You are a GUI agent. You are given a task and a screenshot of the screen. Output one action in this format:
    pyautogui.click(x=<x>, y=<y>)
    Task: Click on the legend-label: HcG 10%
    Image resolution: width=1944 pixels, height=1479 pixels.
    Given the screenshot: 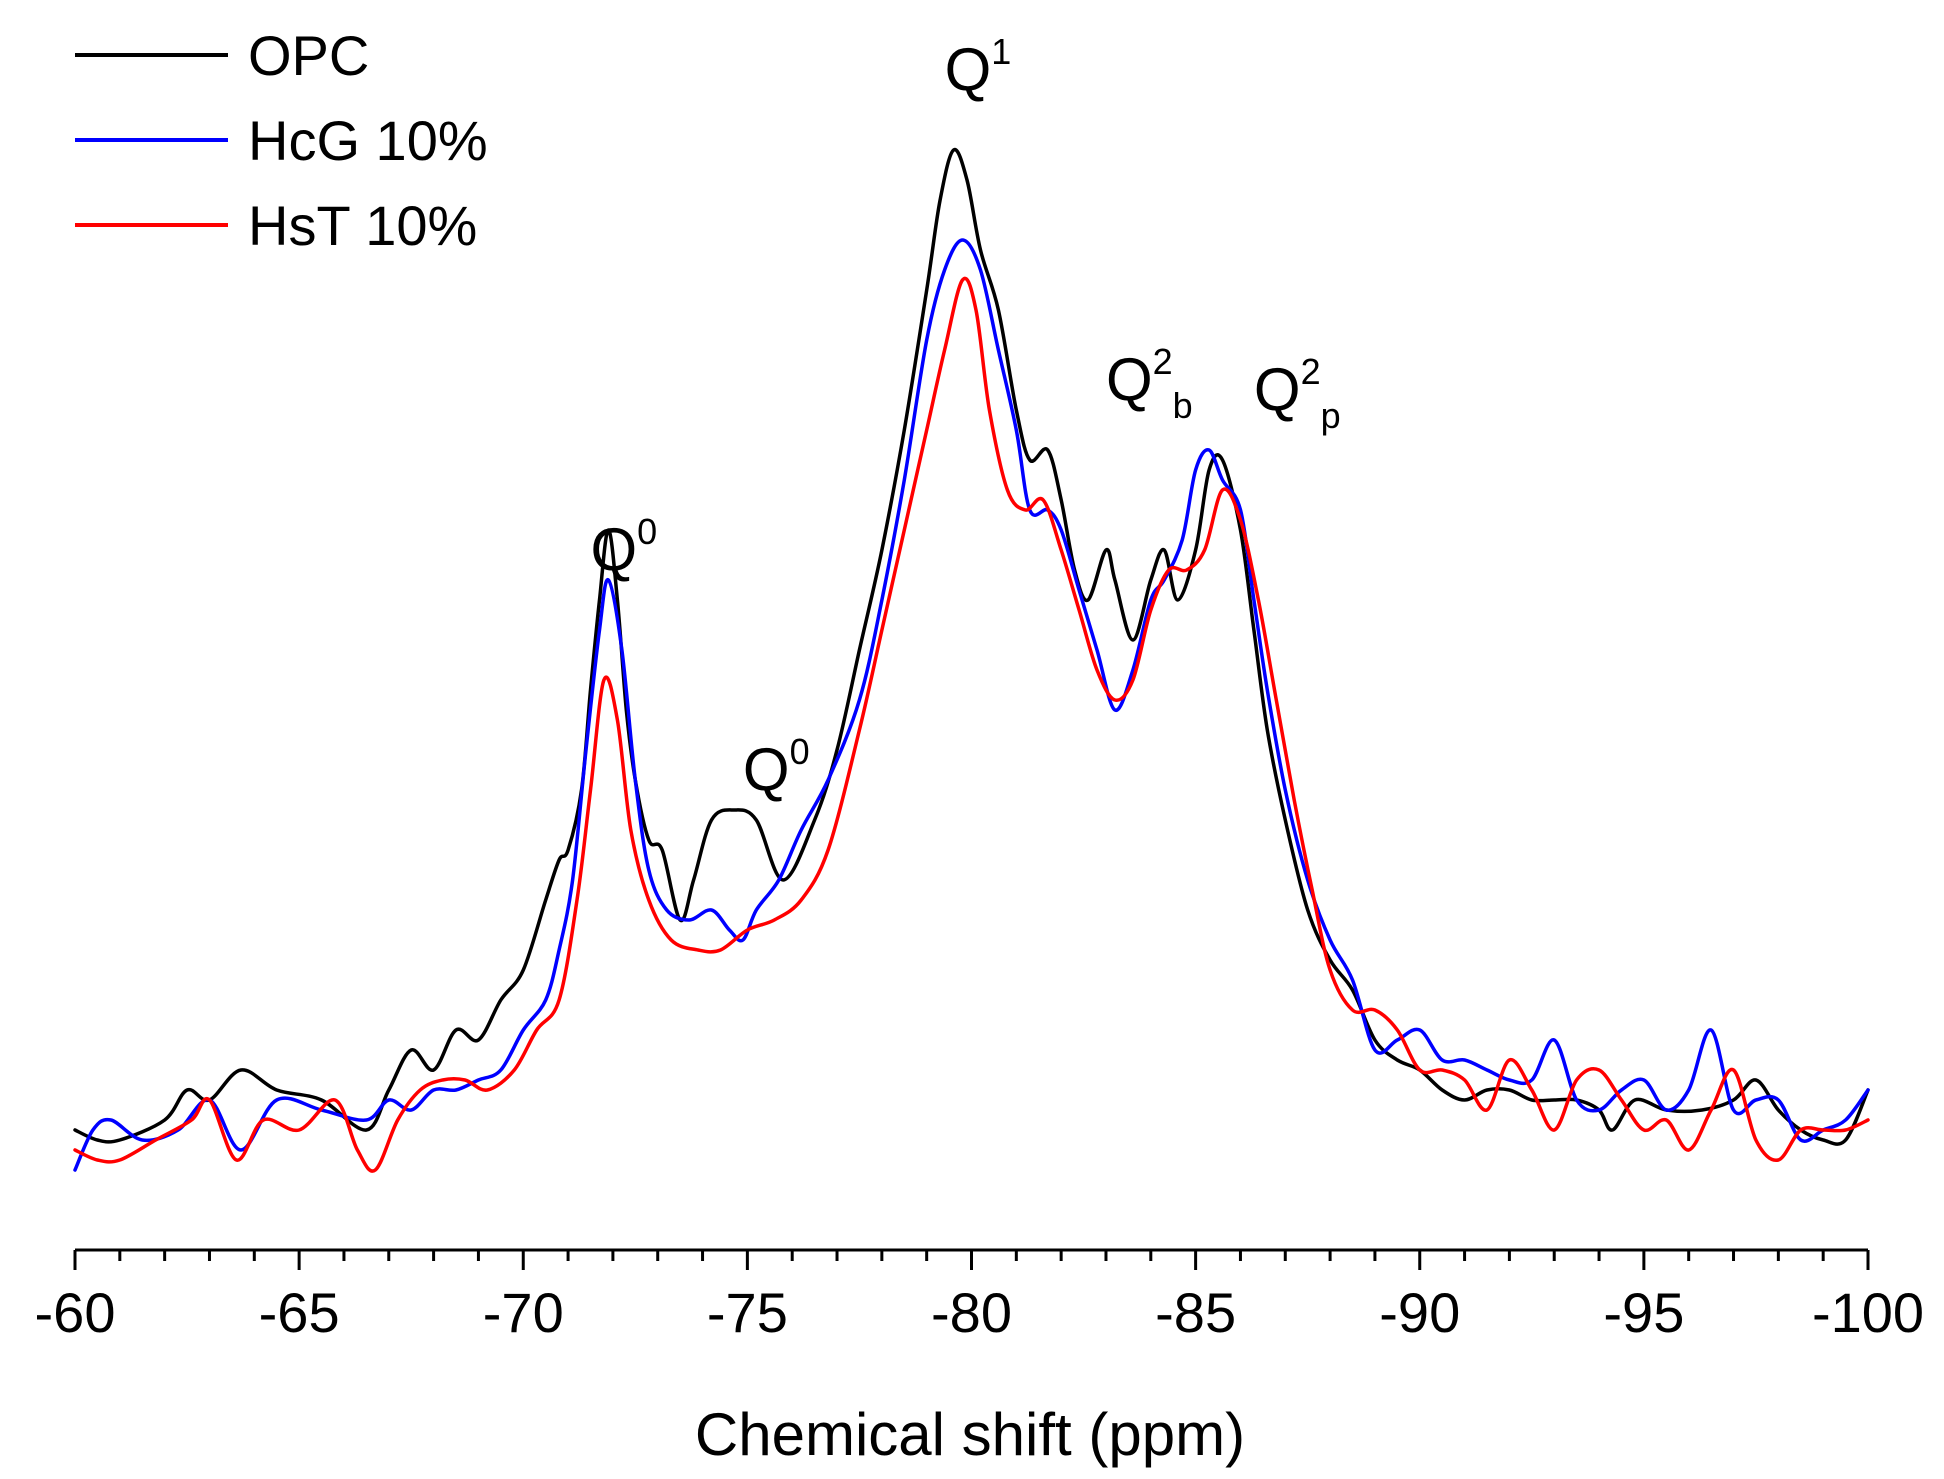 What is the action you would take?
    pyautogui.click(x=368, y=140)
    